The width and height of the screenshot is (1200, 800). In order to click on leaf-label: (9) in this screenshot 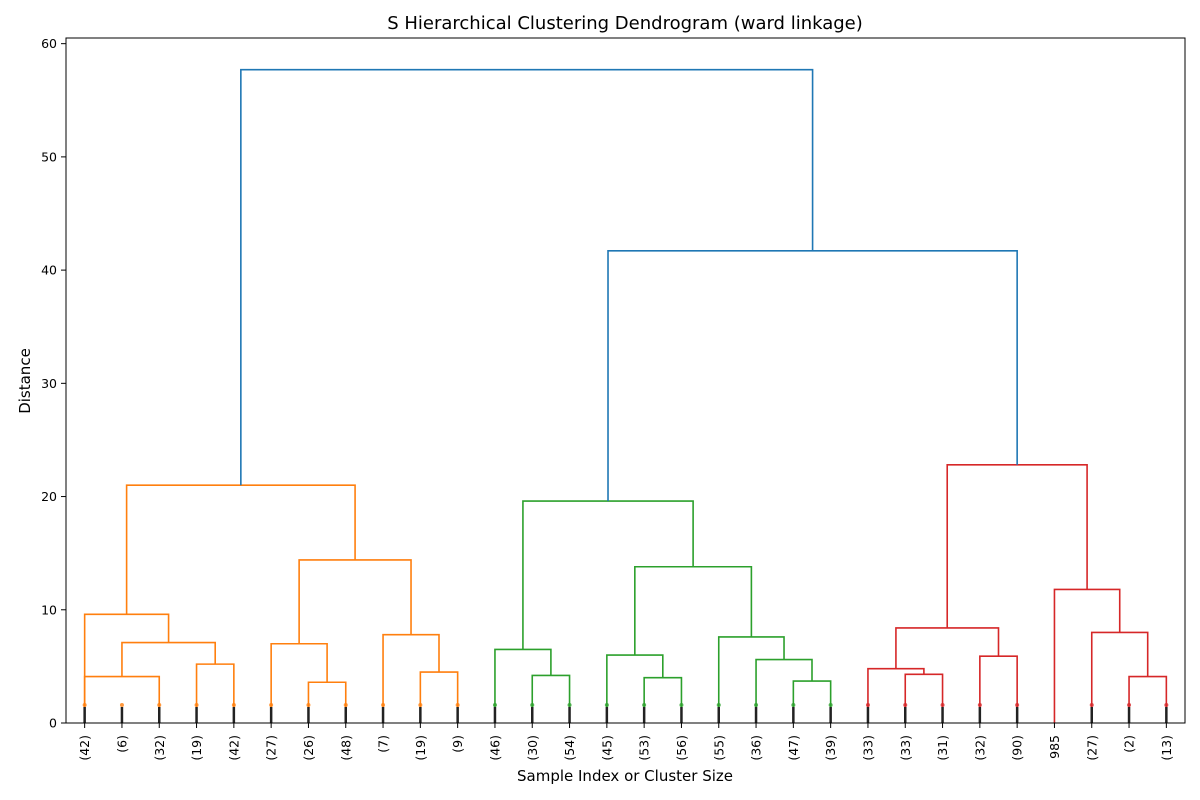, I will do `click(457, 744)`.